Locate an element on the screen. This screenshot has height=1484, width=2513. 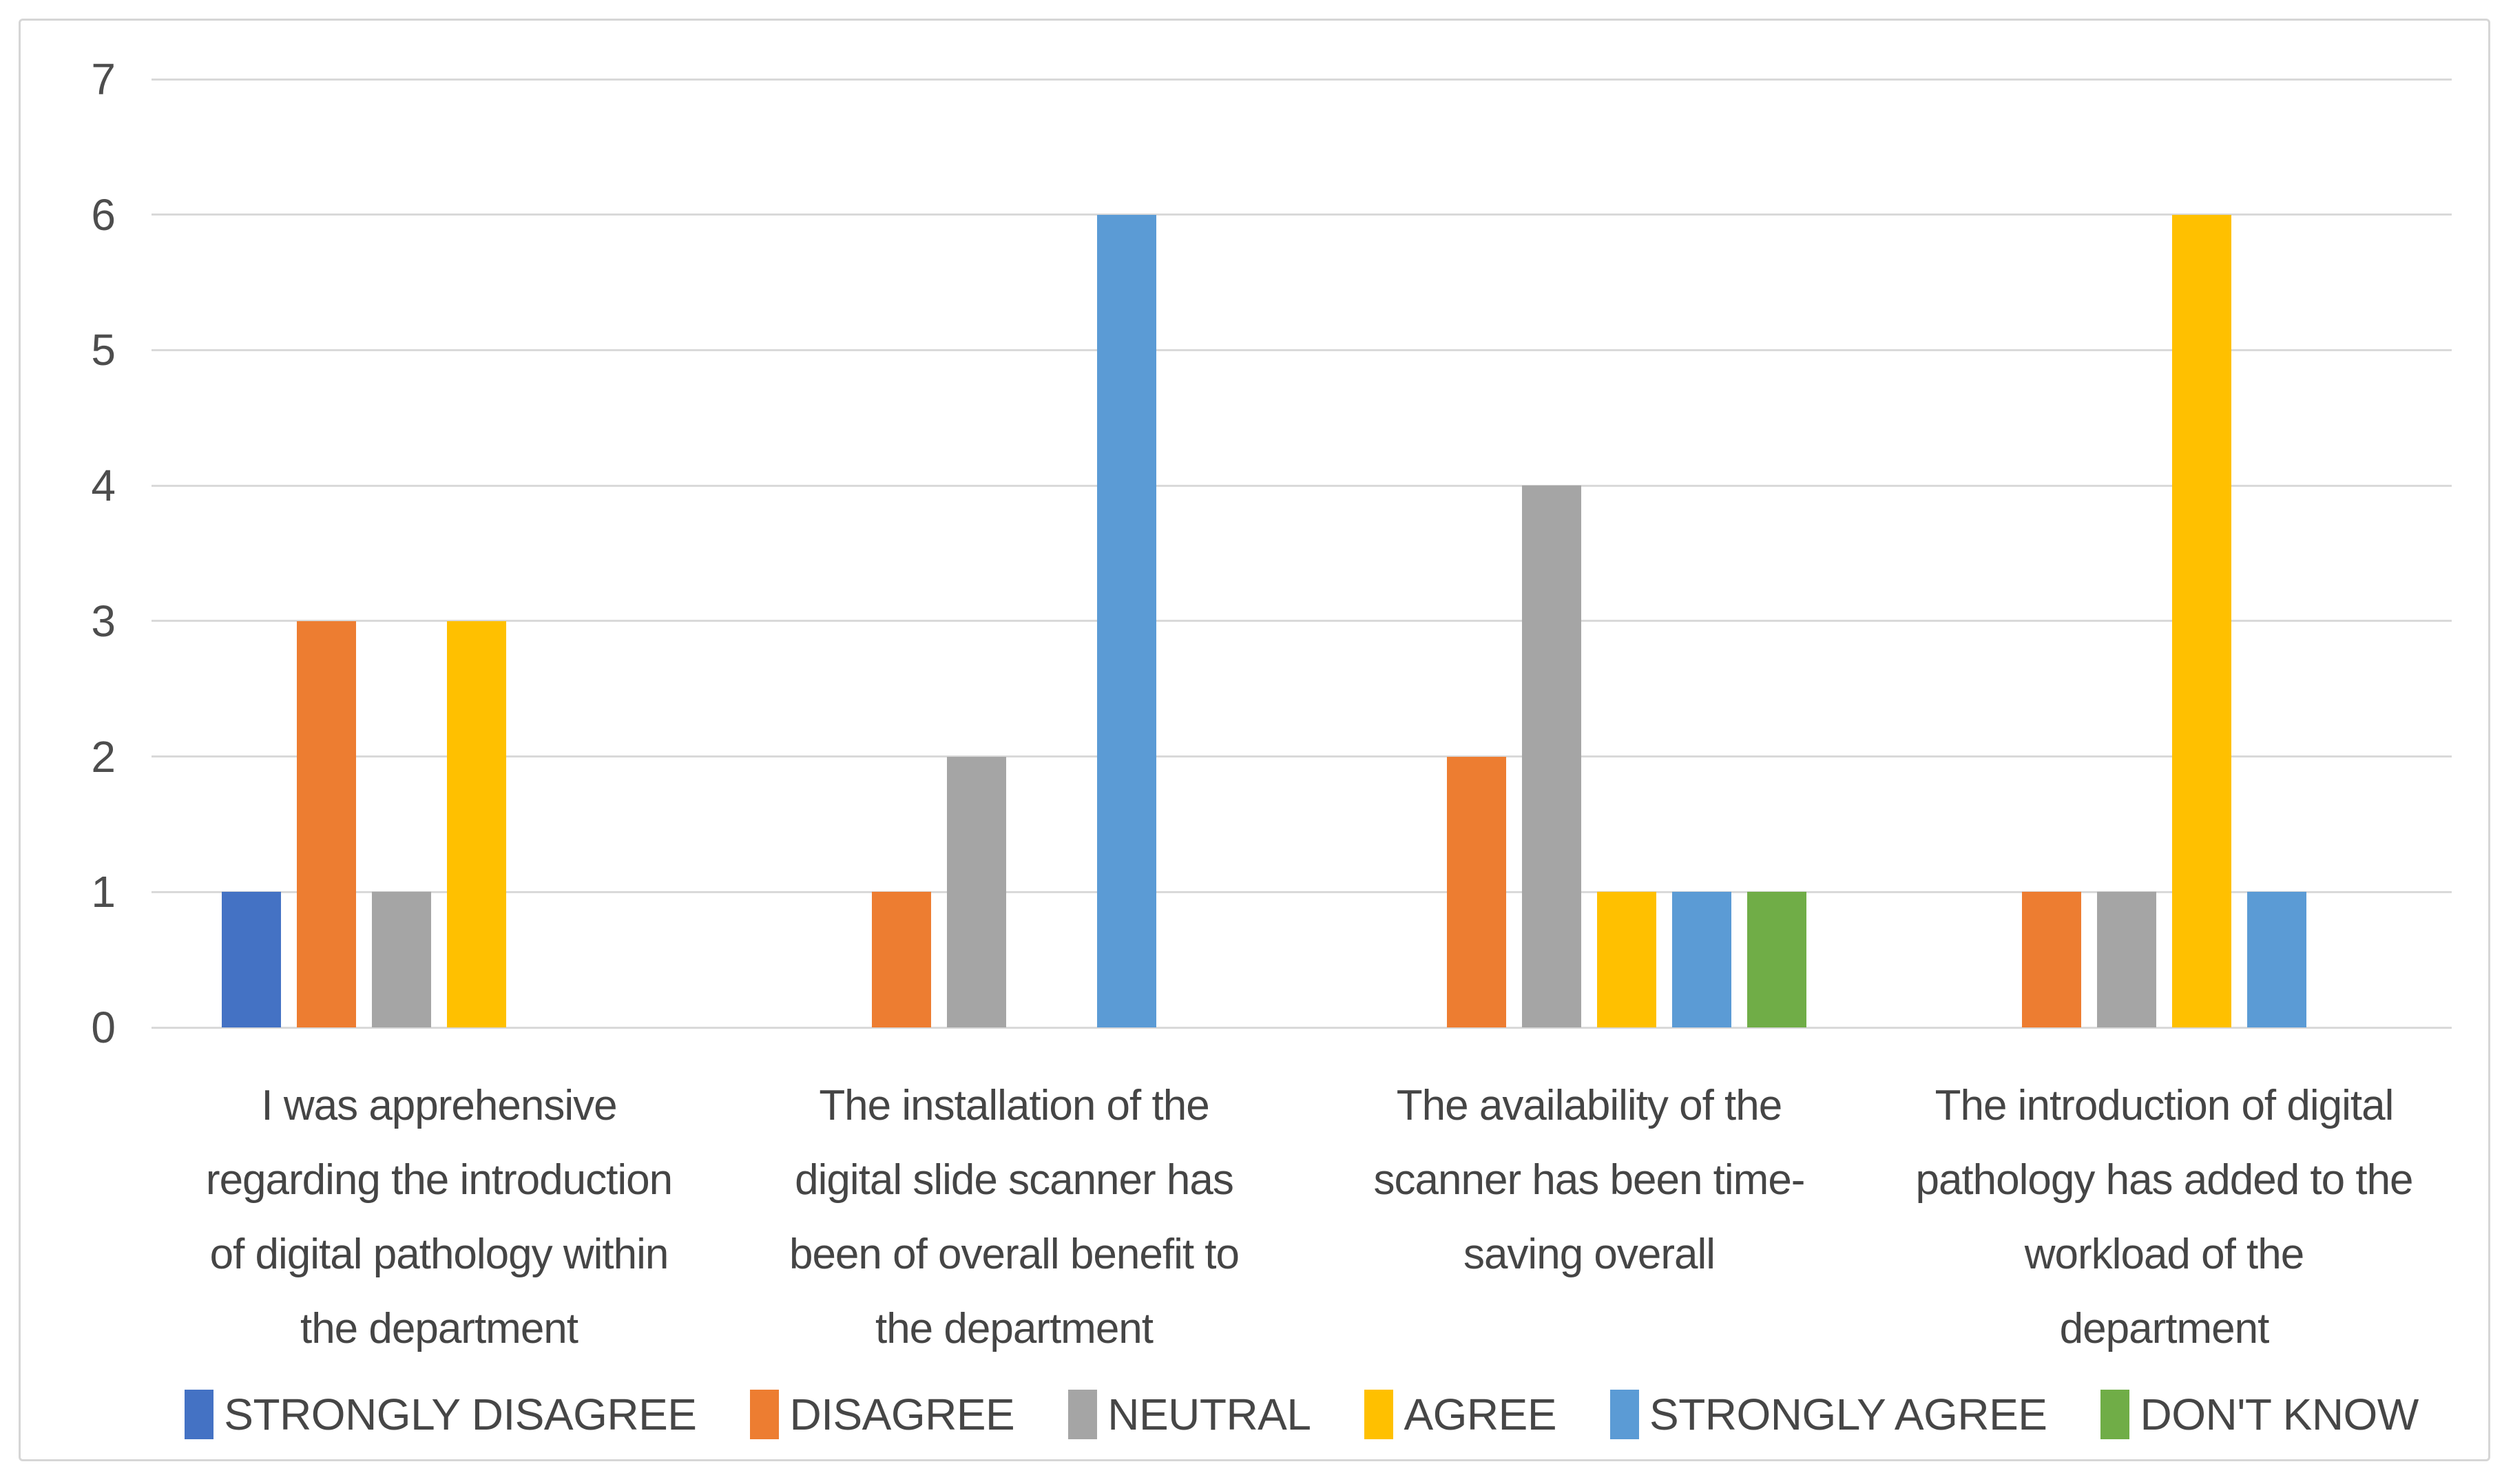
legend-swatch-don-t-know is located at coordinates (2115, 1415).